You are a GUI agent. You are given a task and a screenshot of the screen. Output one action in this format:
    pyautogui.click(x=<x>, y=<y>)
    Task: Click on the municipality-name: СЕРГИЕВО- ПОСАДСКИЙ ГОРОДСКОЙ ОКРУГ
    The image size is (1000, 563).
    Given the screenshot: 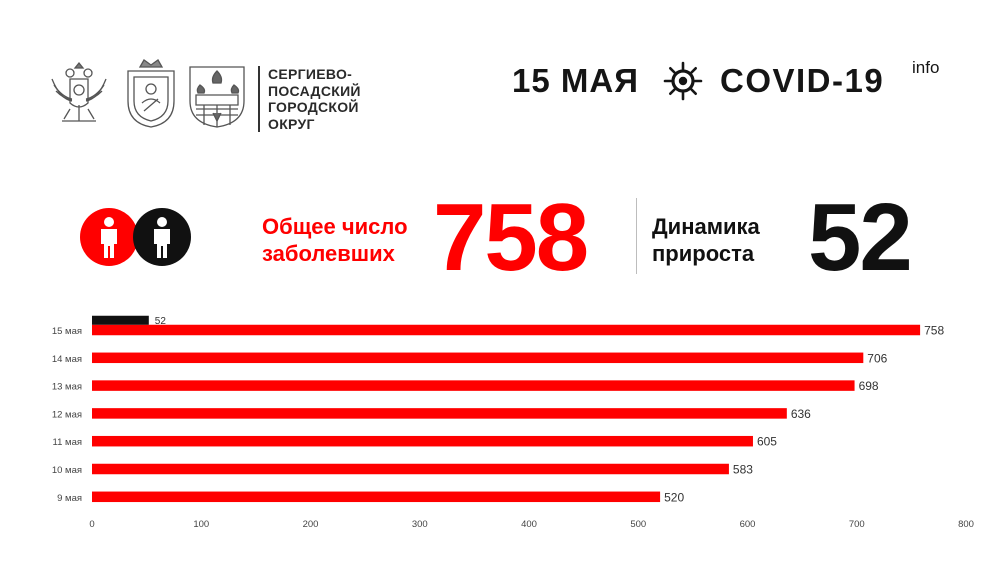 What is the action you would take?
    pyautogui.click(x=314, y=99)
    